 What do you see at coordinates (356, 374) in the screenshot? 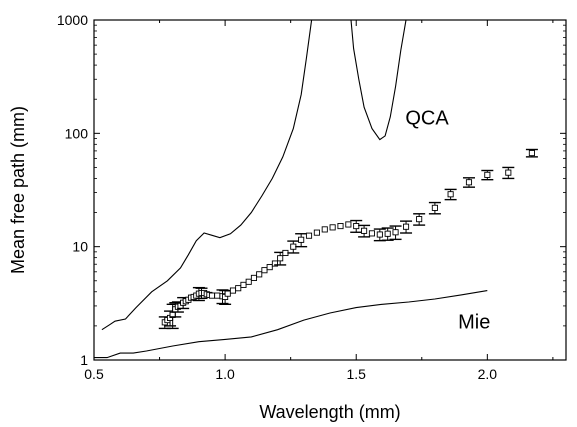
I see `x-tick-label: 1.5` at bounding box center [356, 374].